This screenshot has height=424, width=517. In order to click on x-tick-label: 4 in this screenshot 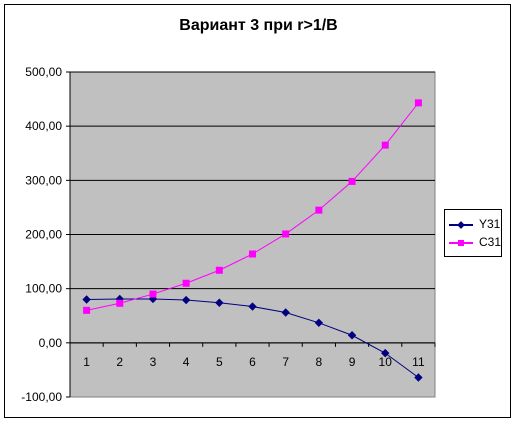, I will do `click(186, 362)`.